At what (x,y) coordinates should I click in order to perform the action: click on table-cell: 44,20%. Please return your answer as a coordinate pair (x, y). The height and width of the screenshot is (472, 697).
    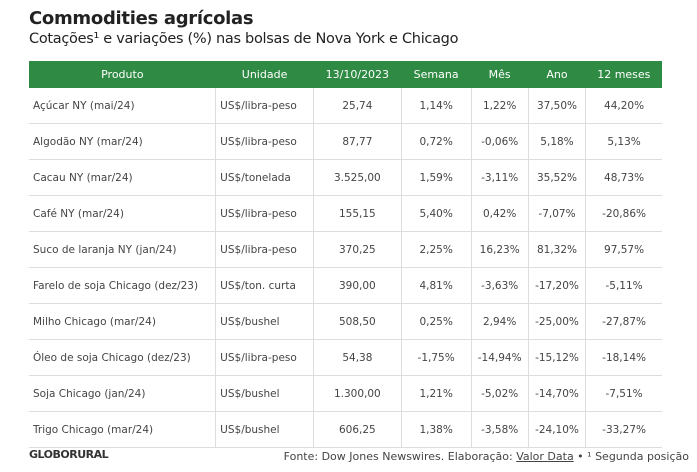
    Looking at the image, I should click on (623, 106).